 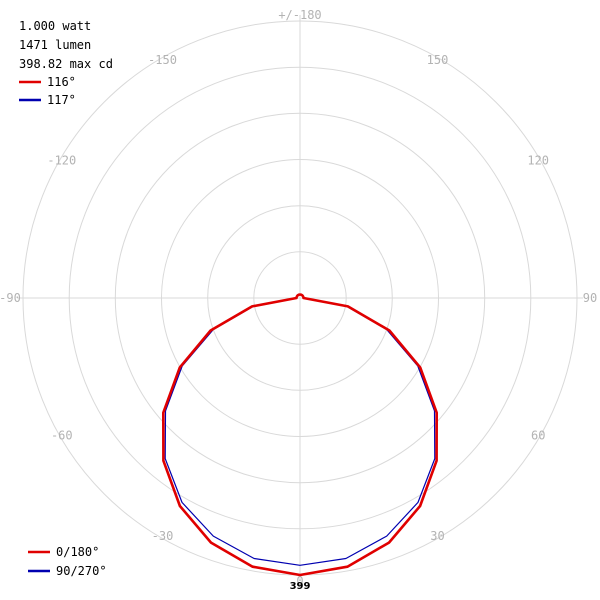 What do you see at coordinates (55, 45) in the screenshot?
I see `flux-text: 1471 lumen` at bounding box center [55, 45].